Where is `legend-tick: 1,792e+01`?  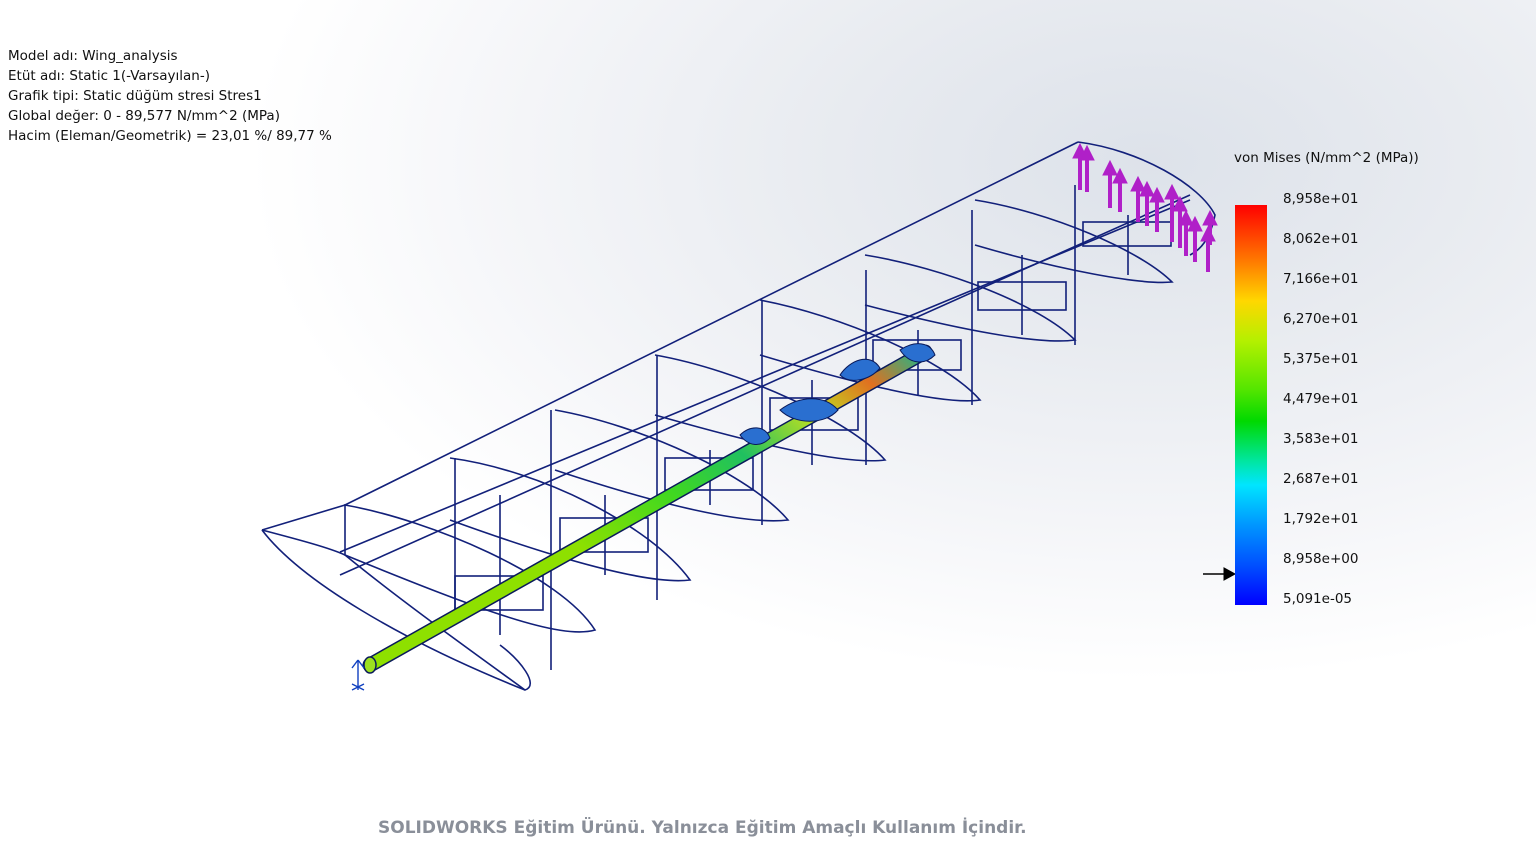 legend-tick: 1,792e+01 is located at coordinates (1321, 519).